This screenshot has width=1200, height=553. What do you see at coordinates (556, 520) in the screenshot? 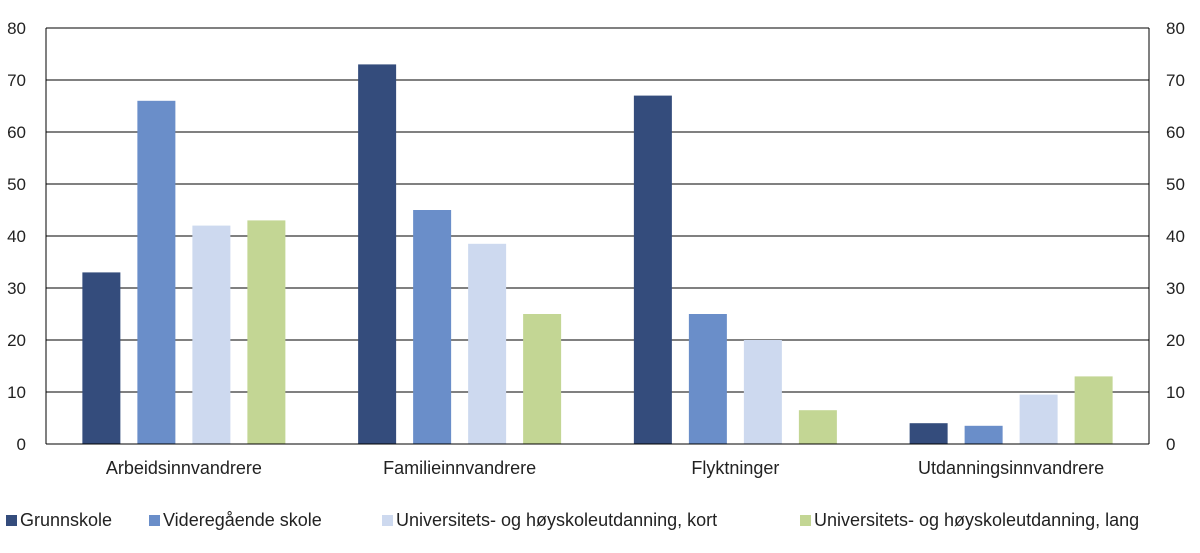
I see `legend-label: Universitets- og høyskoleutdanning, kort` at bounding box center [556, 520].